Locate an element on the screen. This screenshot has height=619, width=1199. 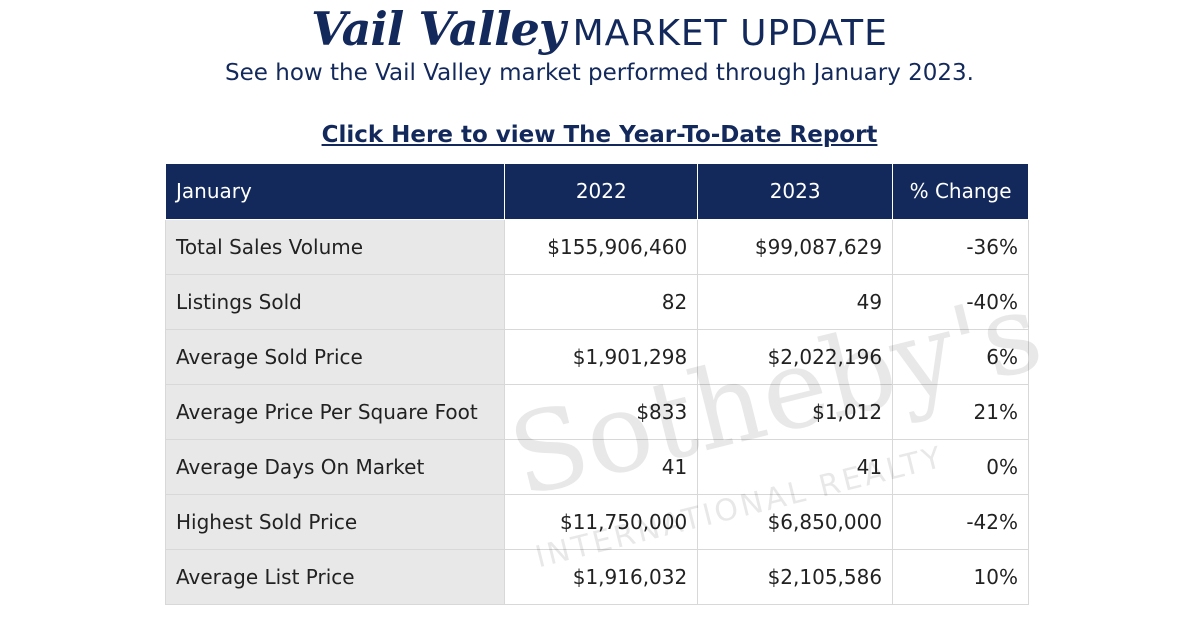
cell: $2,105,586 is located at coordinates (795, 576).